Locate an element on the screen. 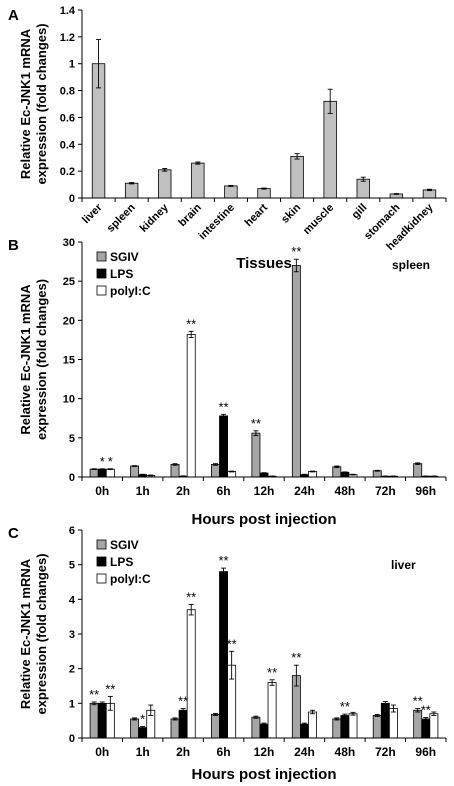  x-axis-title: Hours post injection is located at coordinates (263, 774).